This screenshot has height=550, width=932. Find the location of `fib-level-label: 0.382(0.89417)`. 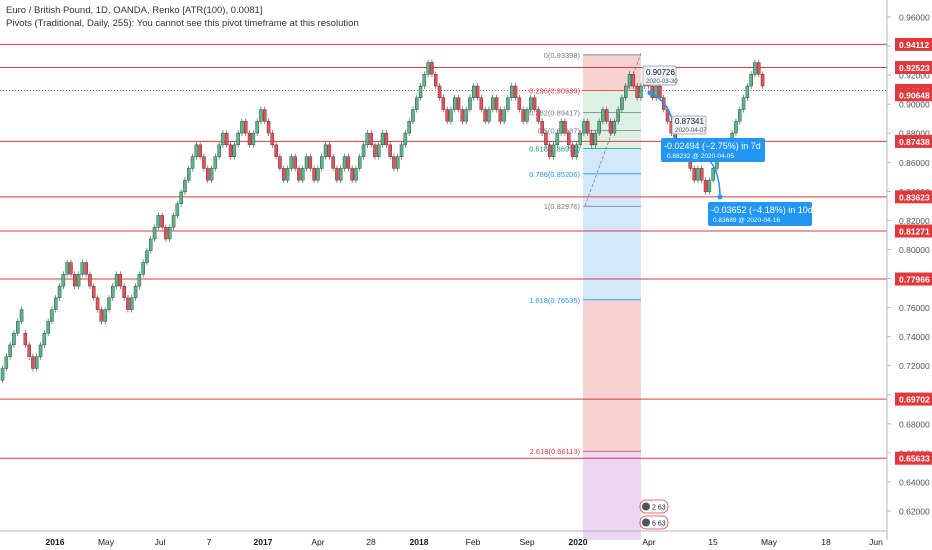

fib-level-label: 0.382(0.89417) is located at coordinates (554, 113).